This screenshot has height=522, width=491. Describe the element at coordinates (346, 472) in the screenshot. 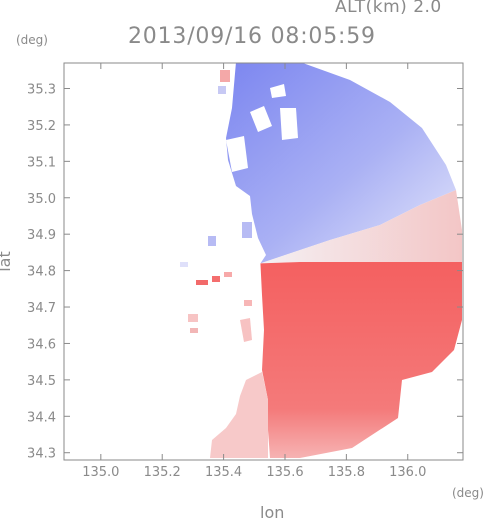

I see `x-tick-label: 135.8` at that location.